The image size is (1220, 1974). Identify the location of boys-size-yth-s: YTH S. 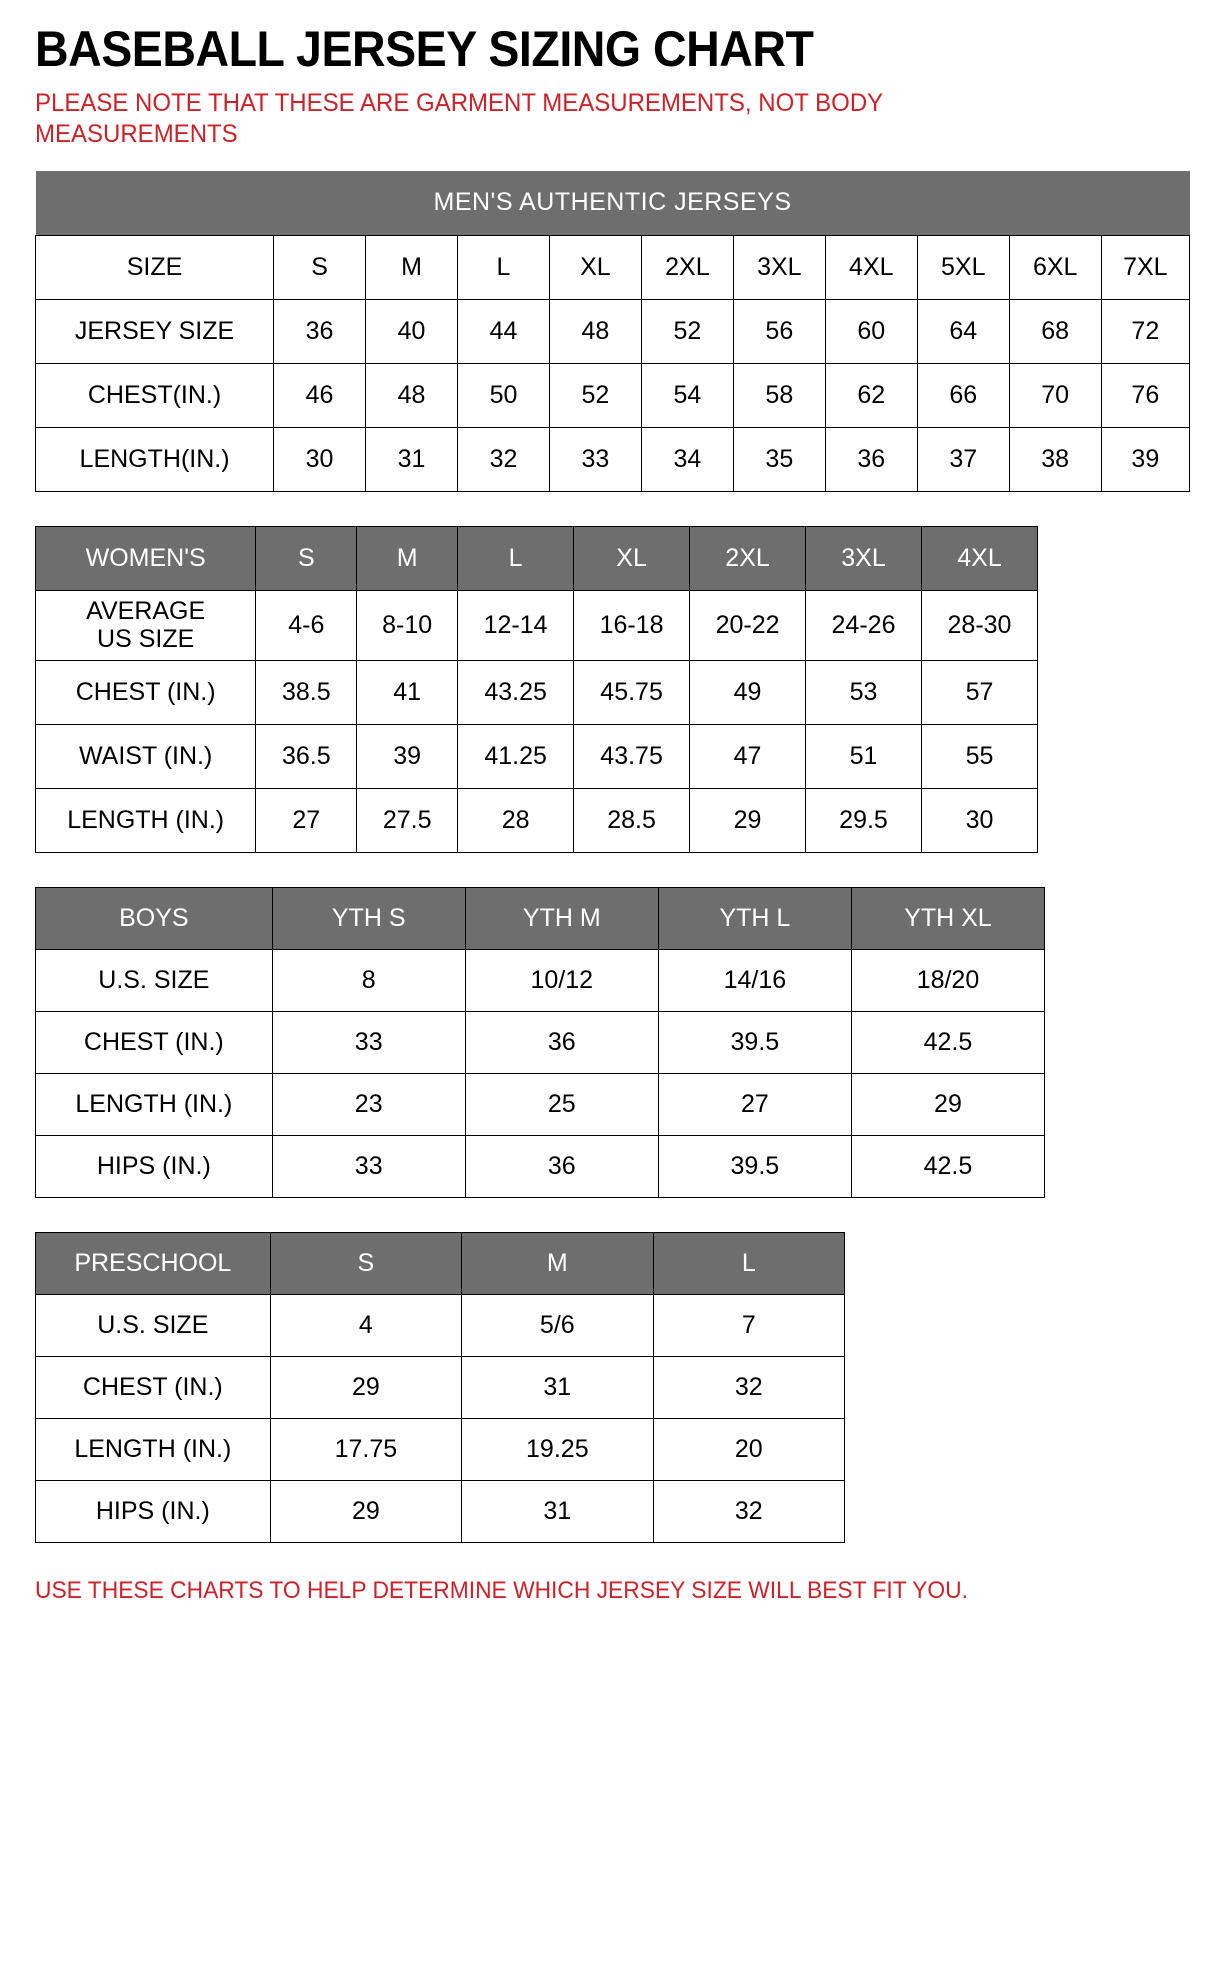
(368, 918).